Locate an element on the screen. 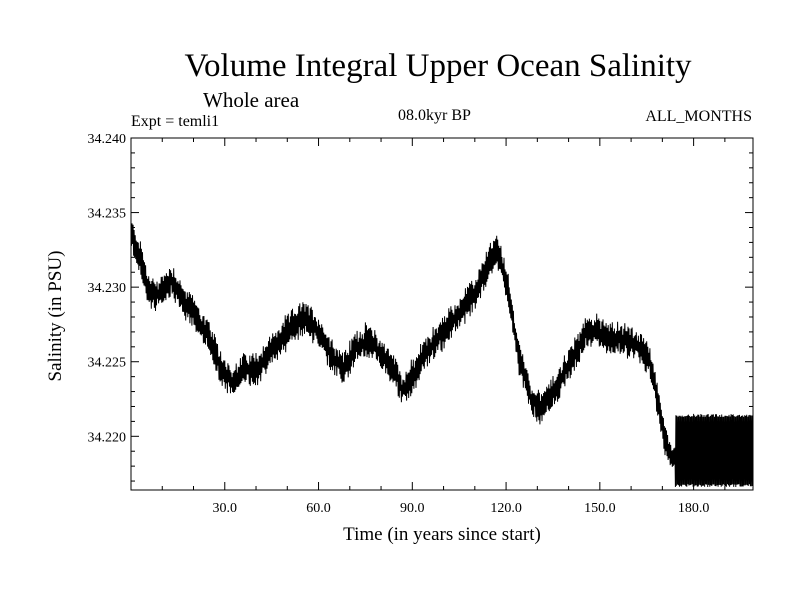 Image resolution: width=800 pixels, height=600 pixels. x-tick-label: 150.0 is located at coordinates (600, 508).